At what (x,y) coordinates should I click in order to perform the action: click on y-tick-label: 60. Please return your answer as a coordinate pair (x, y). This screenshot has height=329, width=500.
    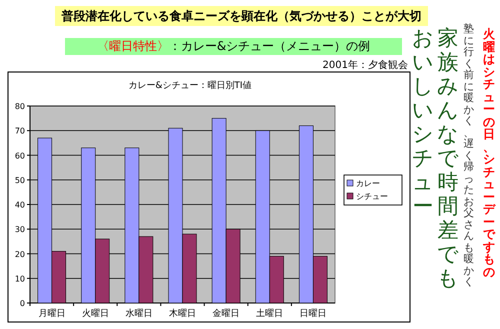
    Looking at the image, I should click on (19, 155).